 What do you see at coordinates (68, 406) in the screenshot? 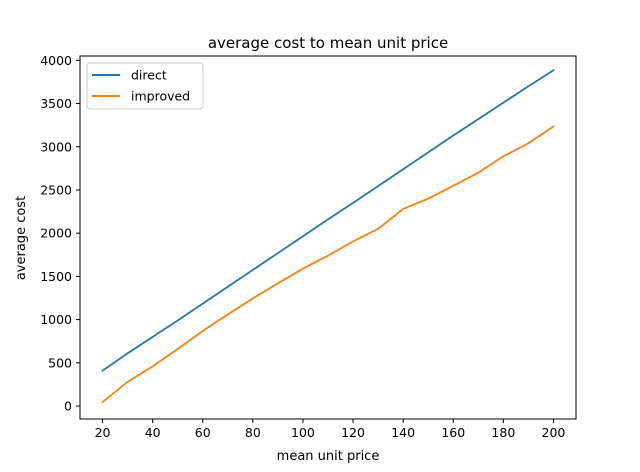
I see `y-tick-label: 0` at bounding box center [68, 406].